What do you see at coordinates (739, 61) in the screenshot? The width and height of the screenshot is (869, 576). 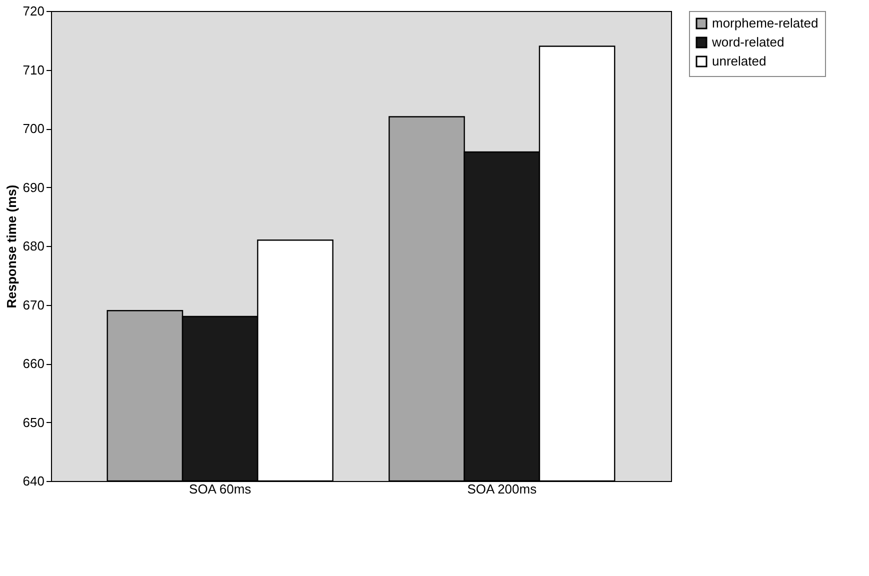 I see `legend-label: unrelated` at bounding box center [739, 61].